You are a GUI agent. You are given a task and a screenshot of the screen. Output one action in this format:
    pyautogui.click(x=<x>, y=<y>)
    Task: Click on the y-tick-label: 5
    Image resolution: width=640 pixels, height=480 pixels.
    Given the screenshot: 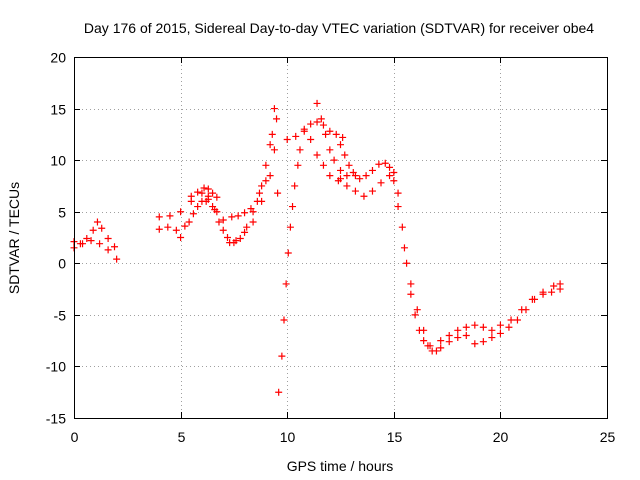 What is the action you would take?
    pyautogui.click(x=62, y=213)
    